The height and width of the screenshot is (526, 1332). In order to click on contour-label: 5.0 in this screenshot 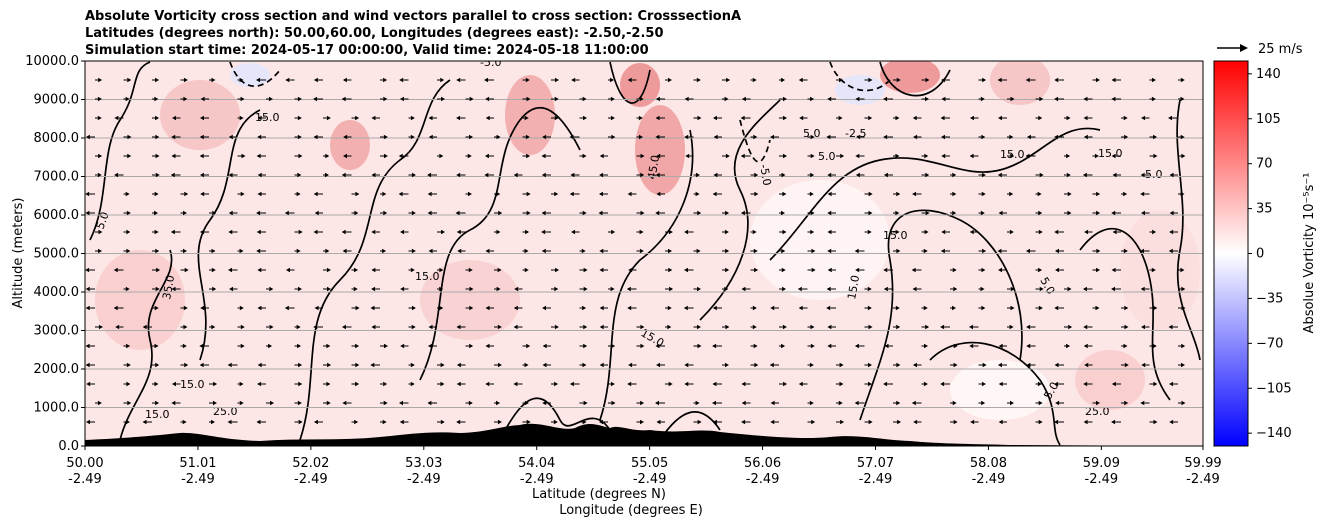, I will do `click(812, 133)`.